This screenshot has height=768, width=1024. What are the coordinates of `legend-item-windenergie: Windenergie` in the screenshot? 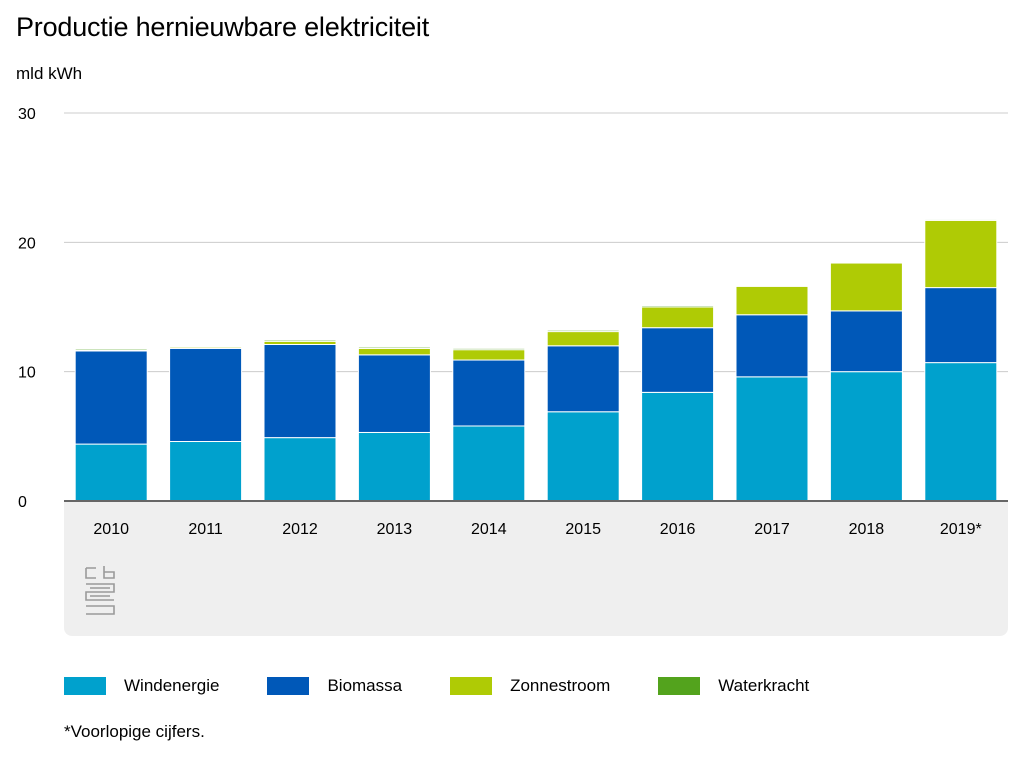 It's located at (141, 686).